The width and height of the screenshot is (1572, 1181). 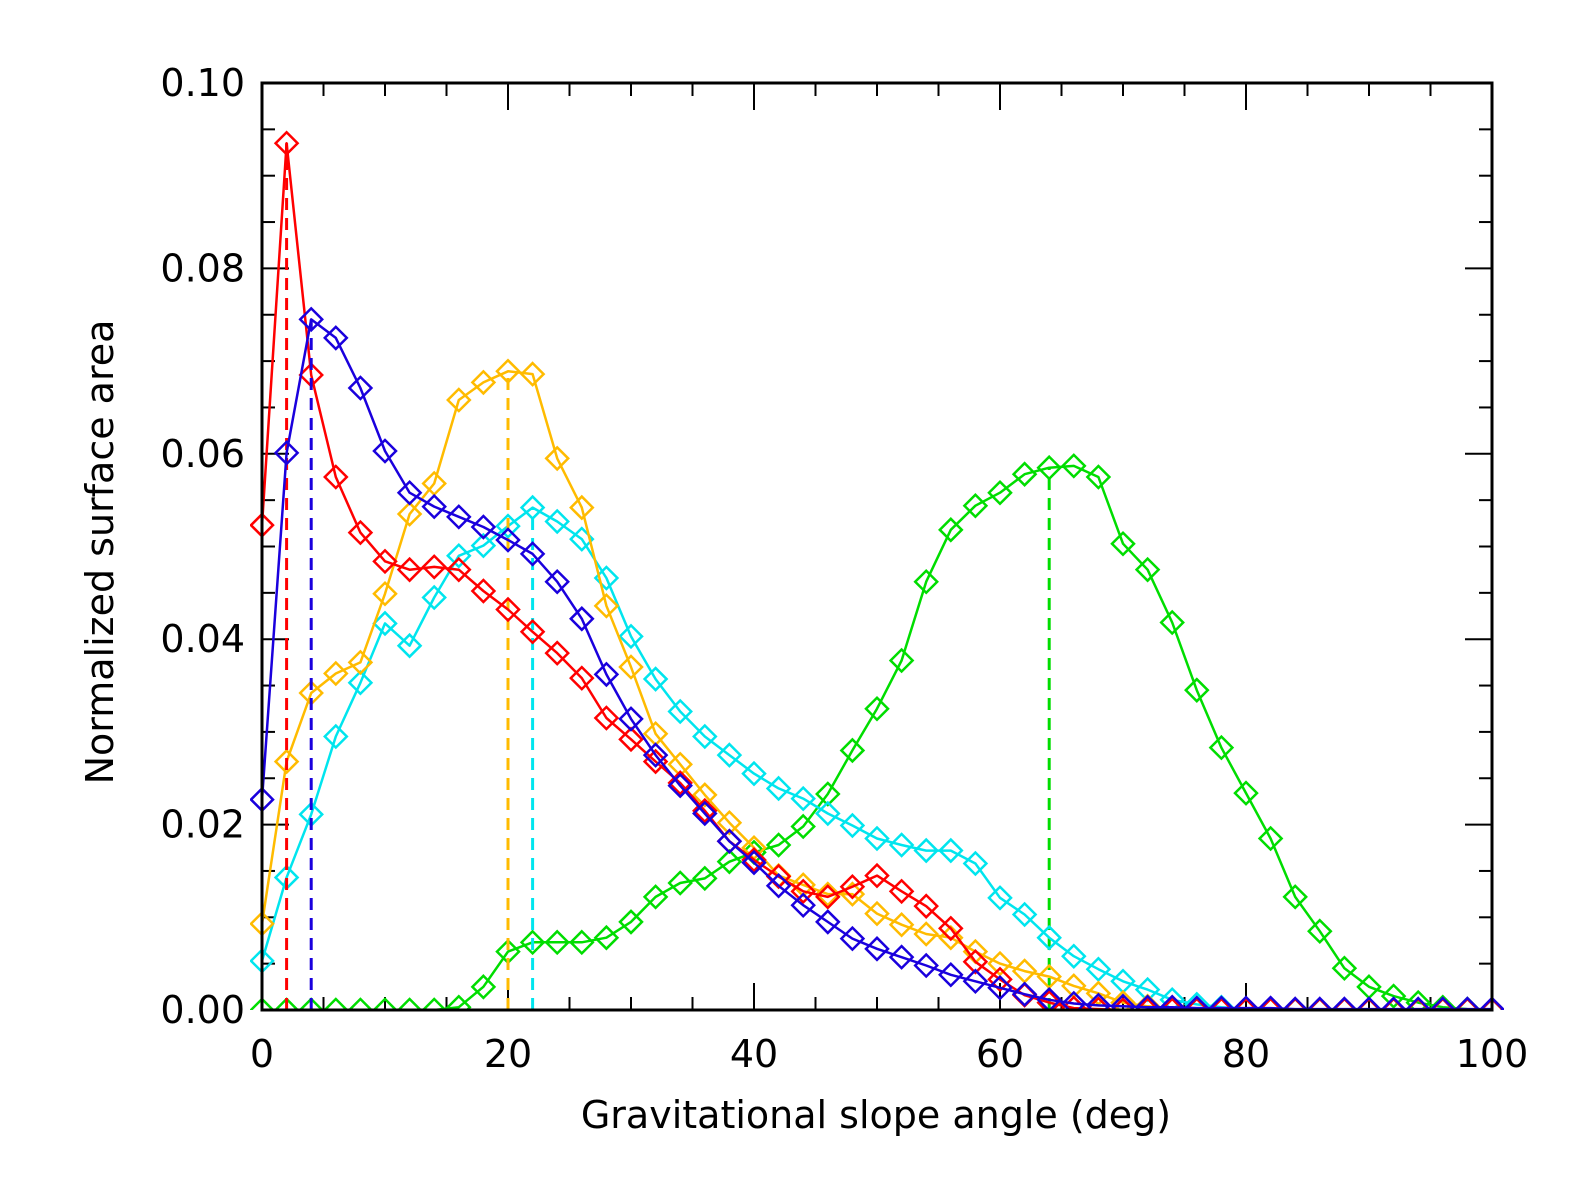 I want to click on x-tick-label: 20, so click(x=508, y=1054).